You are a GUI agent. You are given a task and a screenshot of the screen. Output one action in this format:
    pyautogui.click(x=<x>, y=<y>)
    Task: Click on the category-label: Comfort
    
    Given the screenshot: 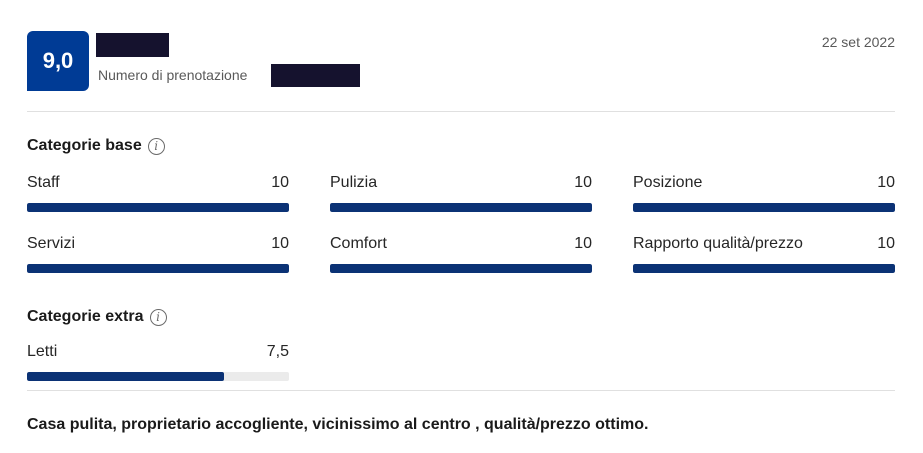 What is the action you would take?
    pyautogui.click(x=358, y=243)
    